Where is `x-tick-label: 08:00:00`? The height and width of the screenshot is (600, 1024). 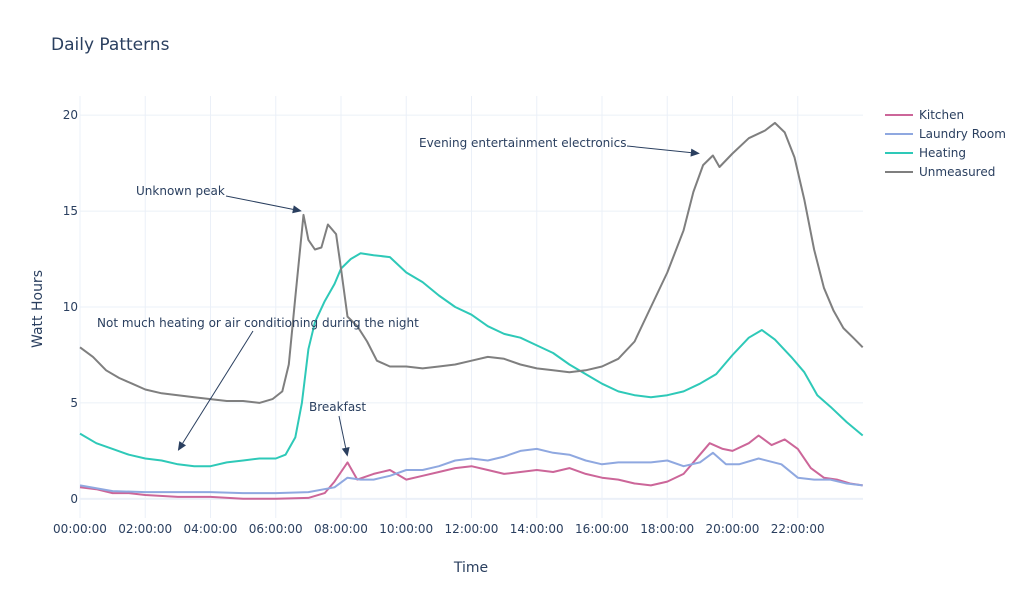 x-tick-label: 08:00:00 is located at coordinates (341, 529).